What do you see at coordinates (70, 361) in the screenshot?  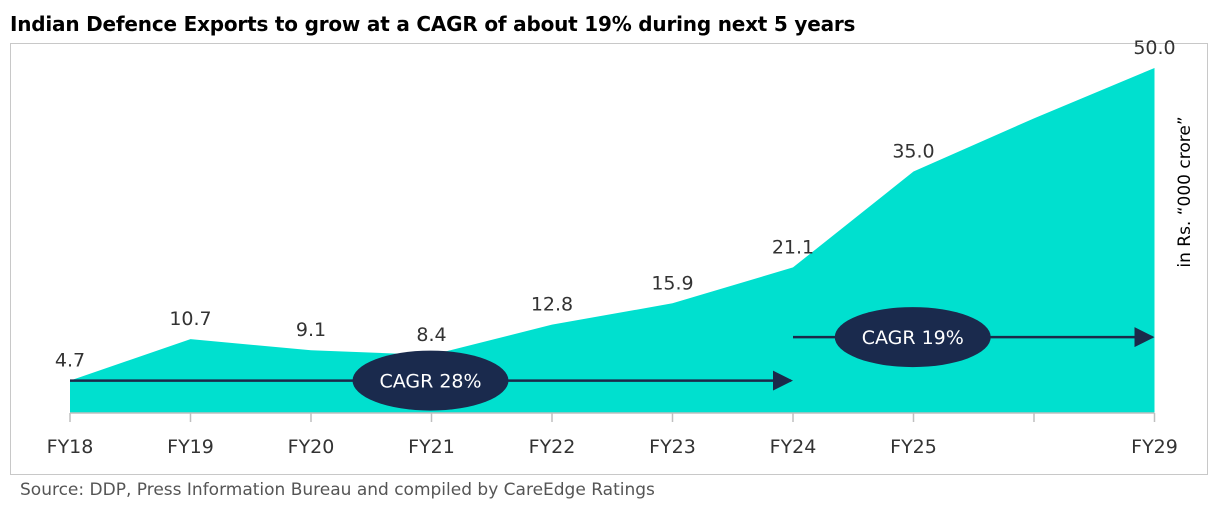 I see `data-label: 4.7` at bounding box center [70, 361].